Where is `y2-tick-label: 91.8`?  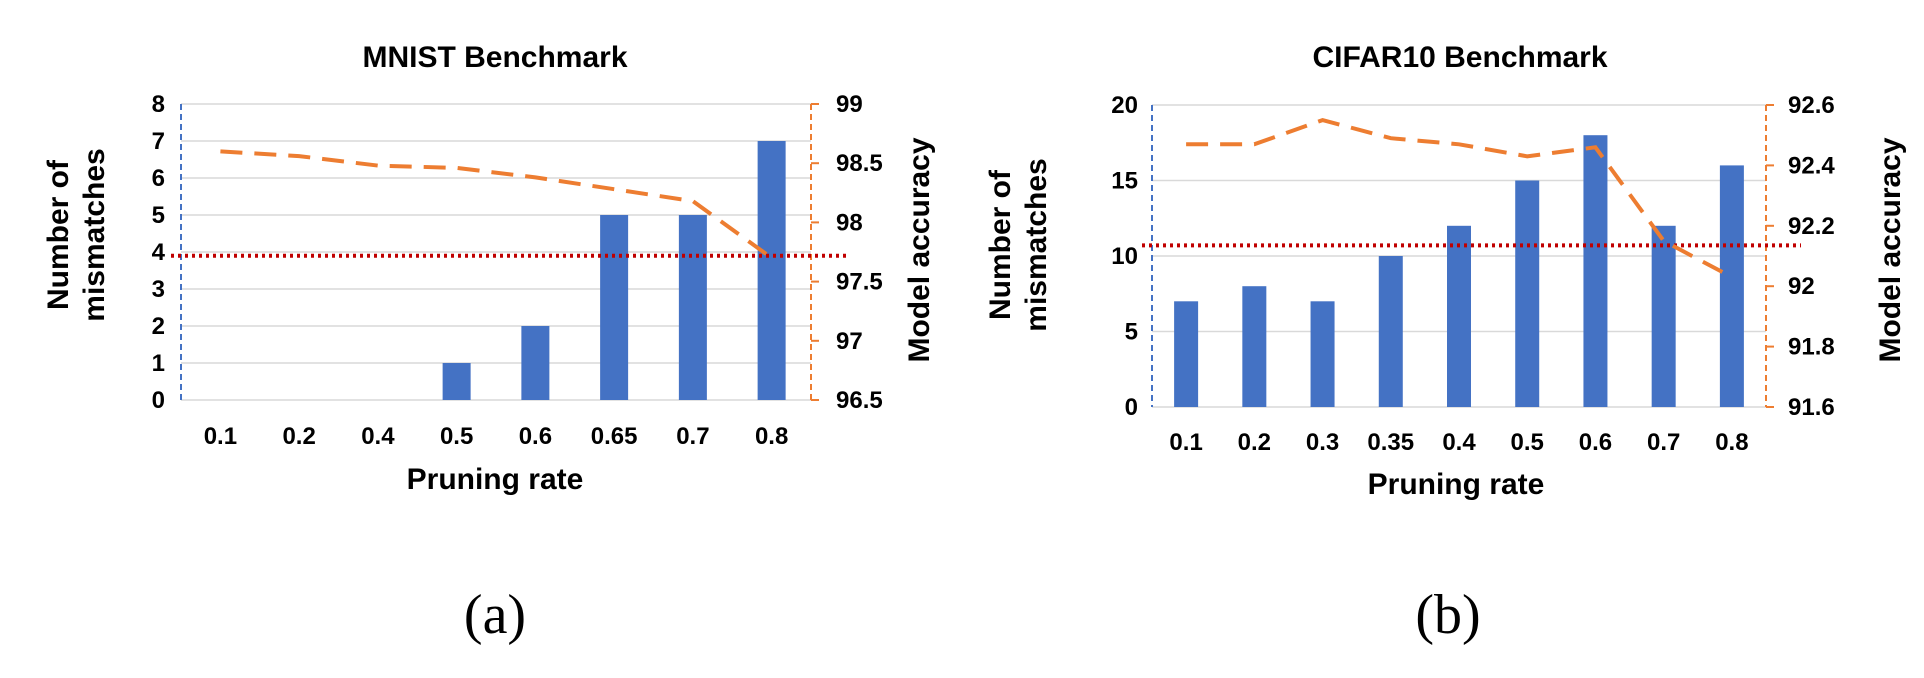
y2-tick-label: 91.8 is located at coordinates (1811, 347).